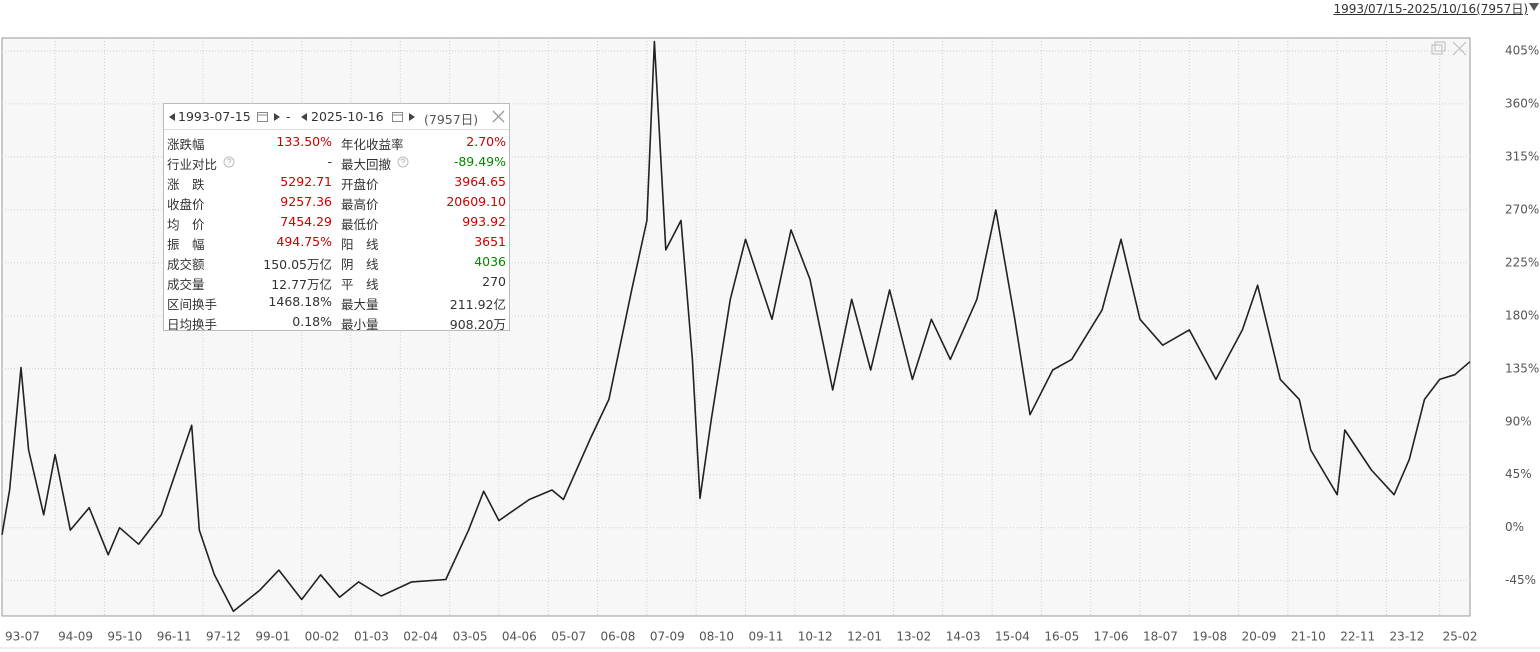  I want to click on x-tick-label: 04-06, so click(519, 637).